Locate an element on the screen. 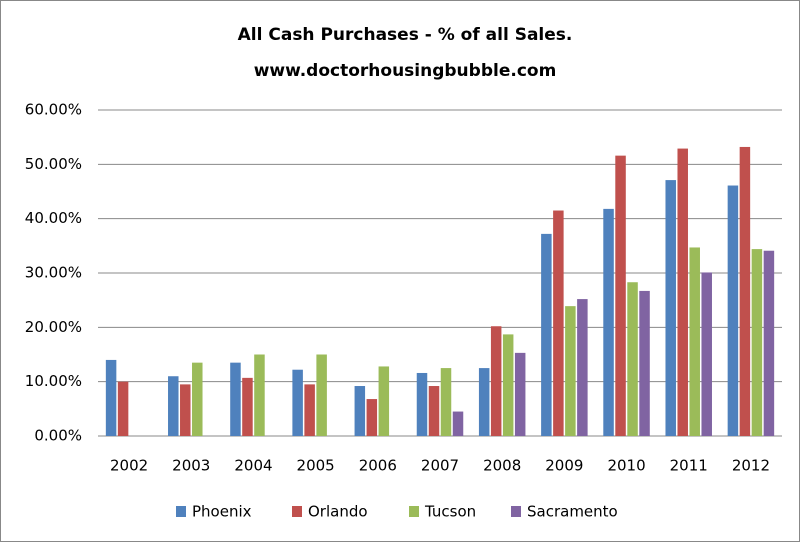 Image resolution: width=800 pixels, height=542 pixels. y-tick-label: 0.00% is located at coordinates (58, 436).